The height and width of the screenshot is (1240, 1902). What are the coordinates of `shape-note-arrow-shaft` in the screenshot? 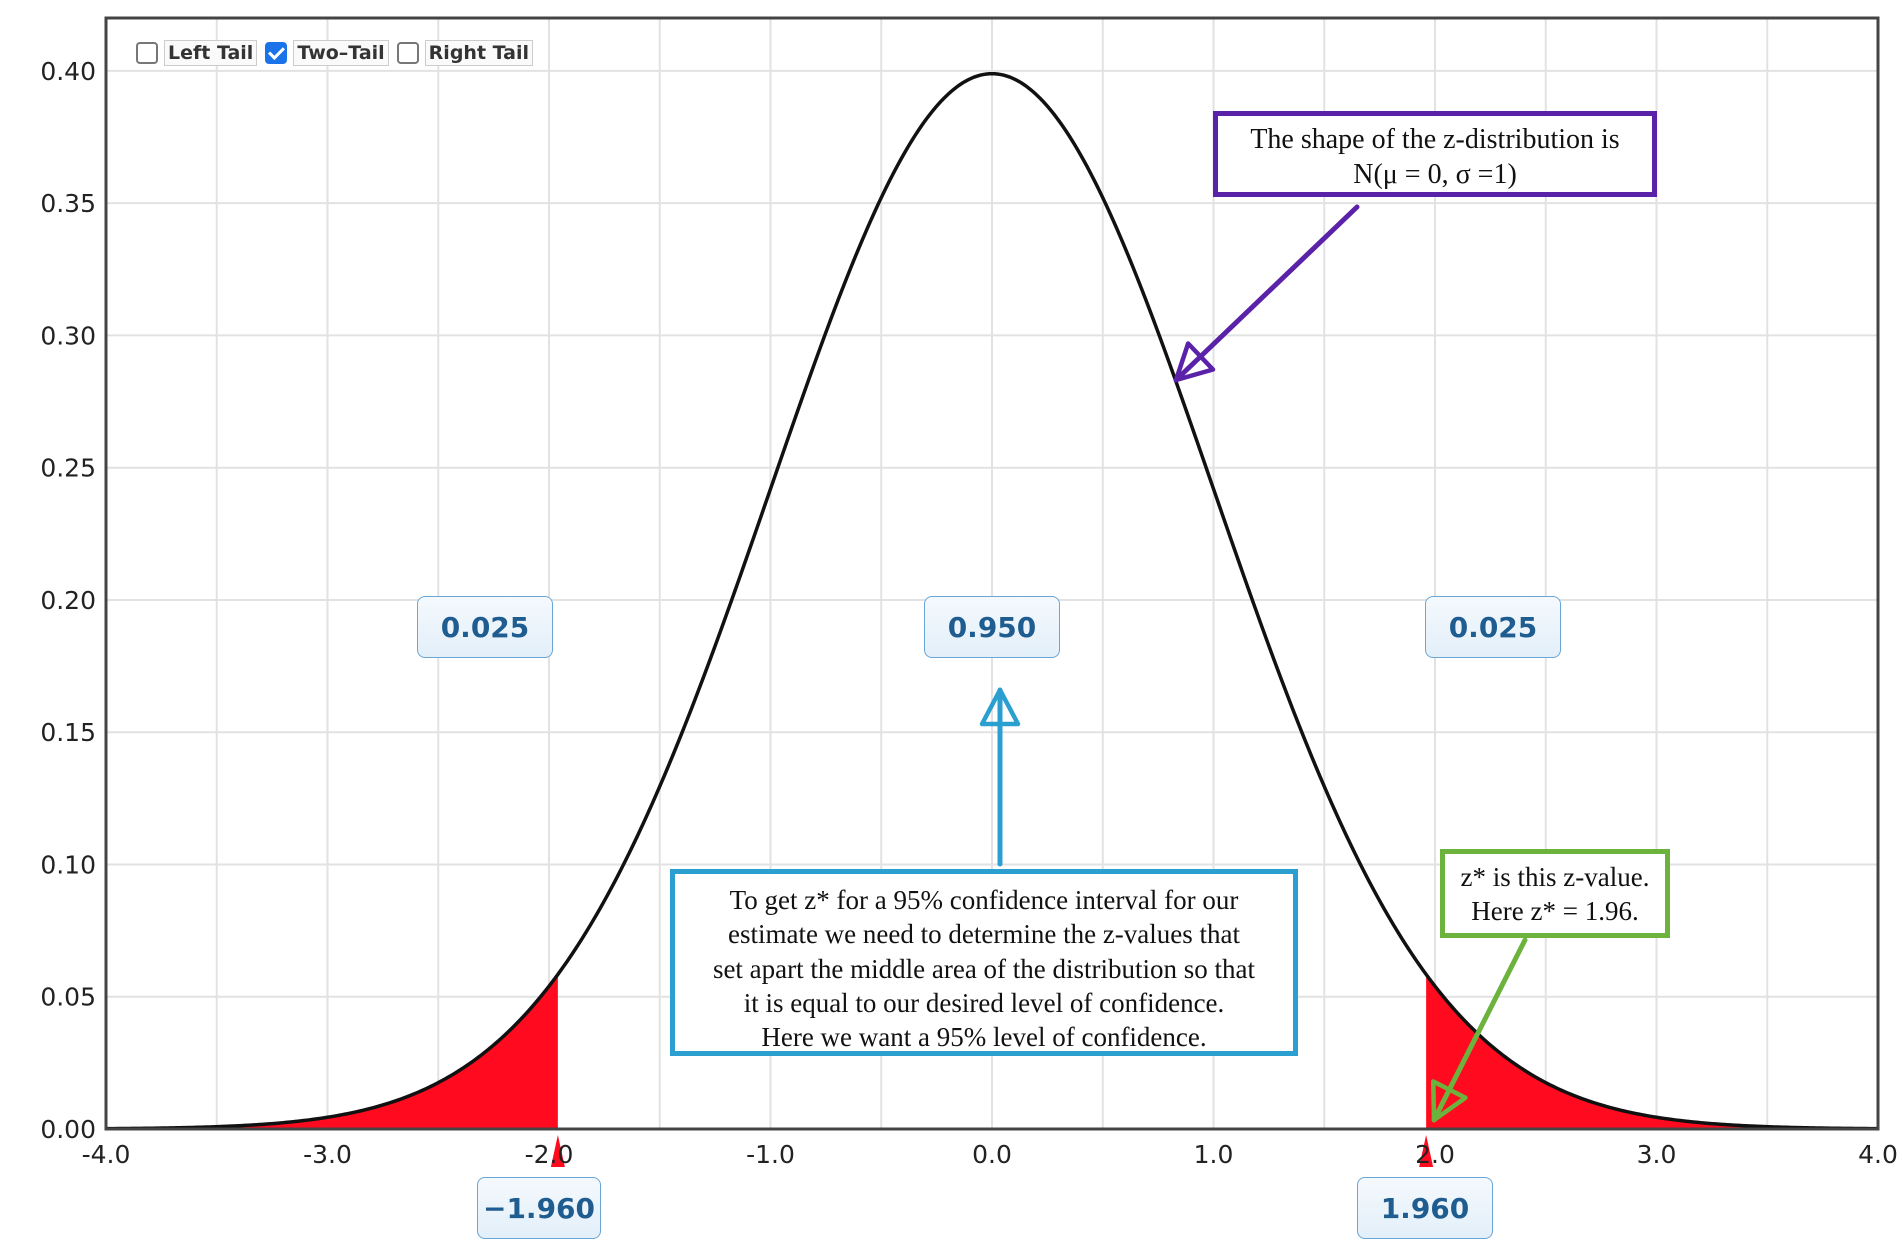 It's located at (1266, 293).